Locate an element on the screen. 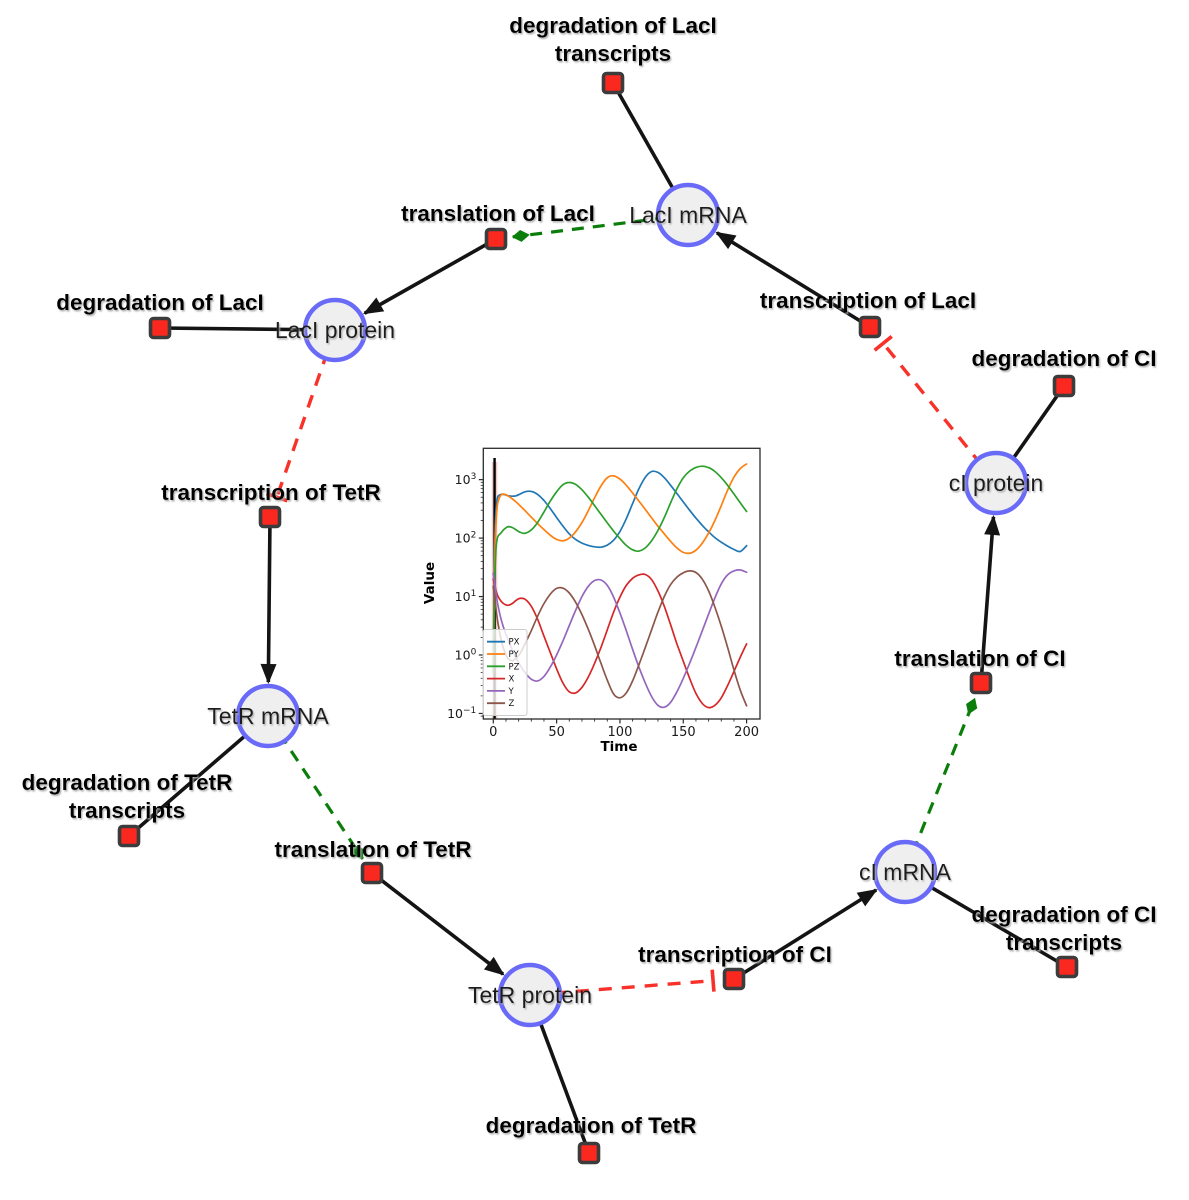  reaction-node-deg-tetr-transcripts is located at coordinates (129, 836).